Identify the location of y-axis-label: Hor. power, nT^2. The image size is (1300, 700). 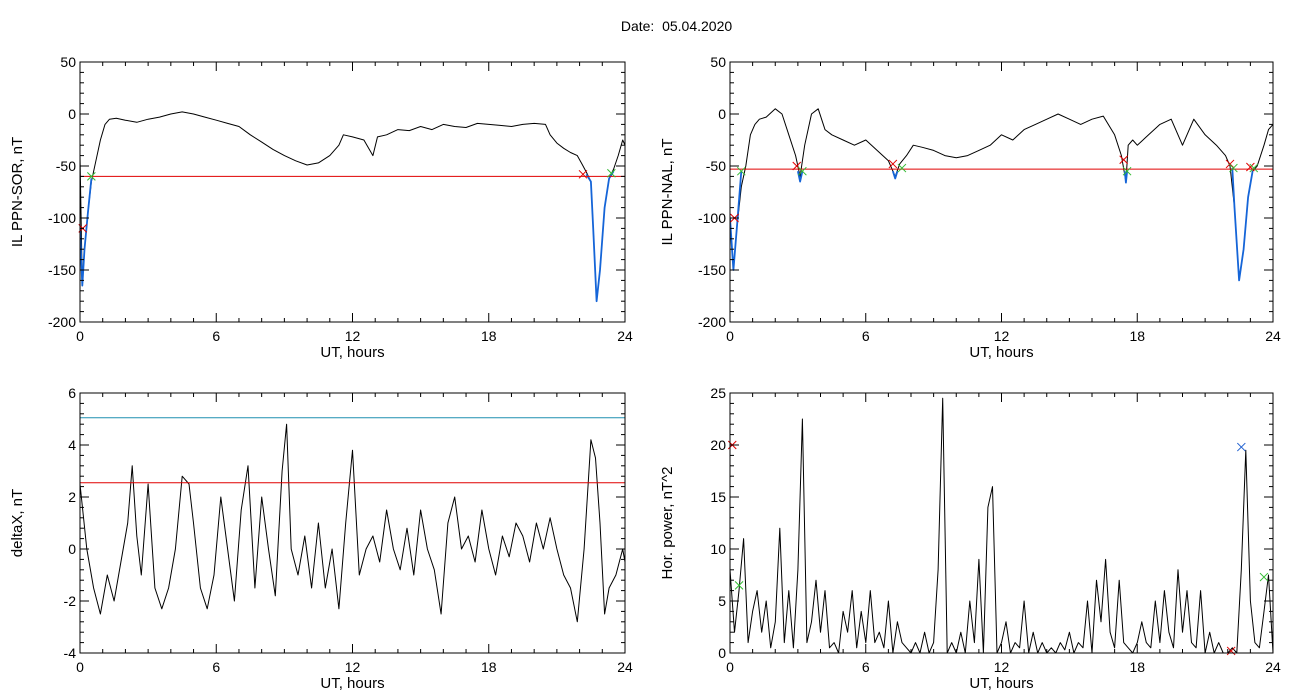
(667, 523).